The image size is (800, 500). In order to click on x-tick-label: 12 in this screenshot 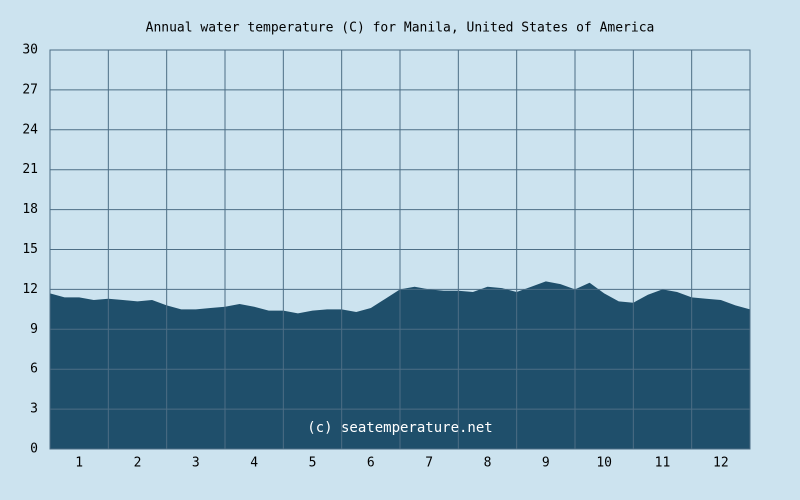, I will do `click(721, 463)`.